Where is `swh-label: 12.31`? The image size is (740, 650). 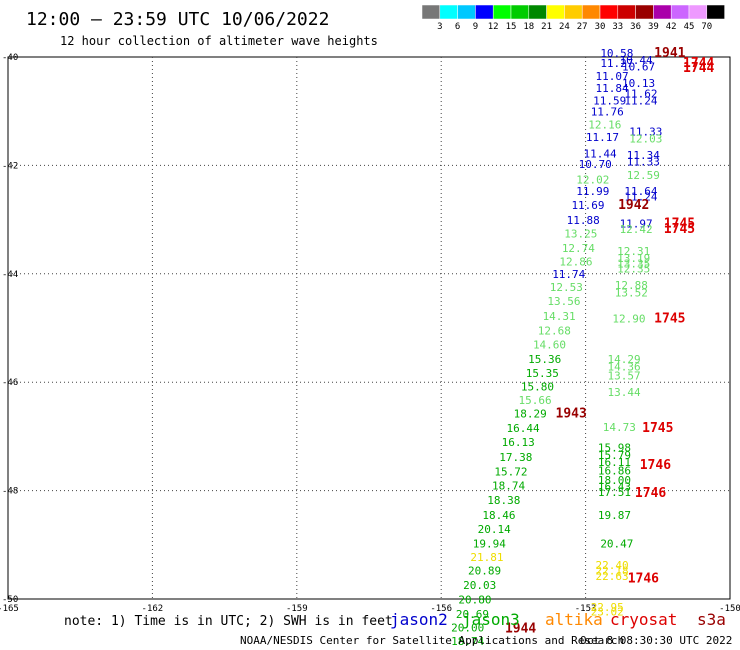 swh-label: 12.31 is located at coordinates (633, 251).